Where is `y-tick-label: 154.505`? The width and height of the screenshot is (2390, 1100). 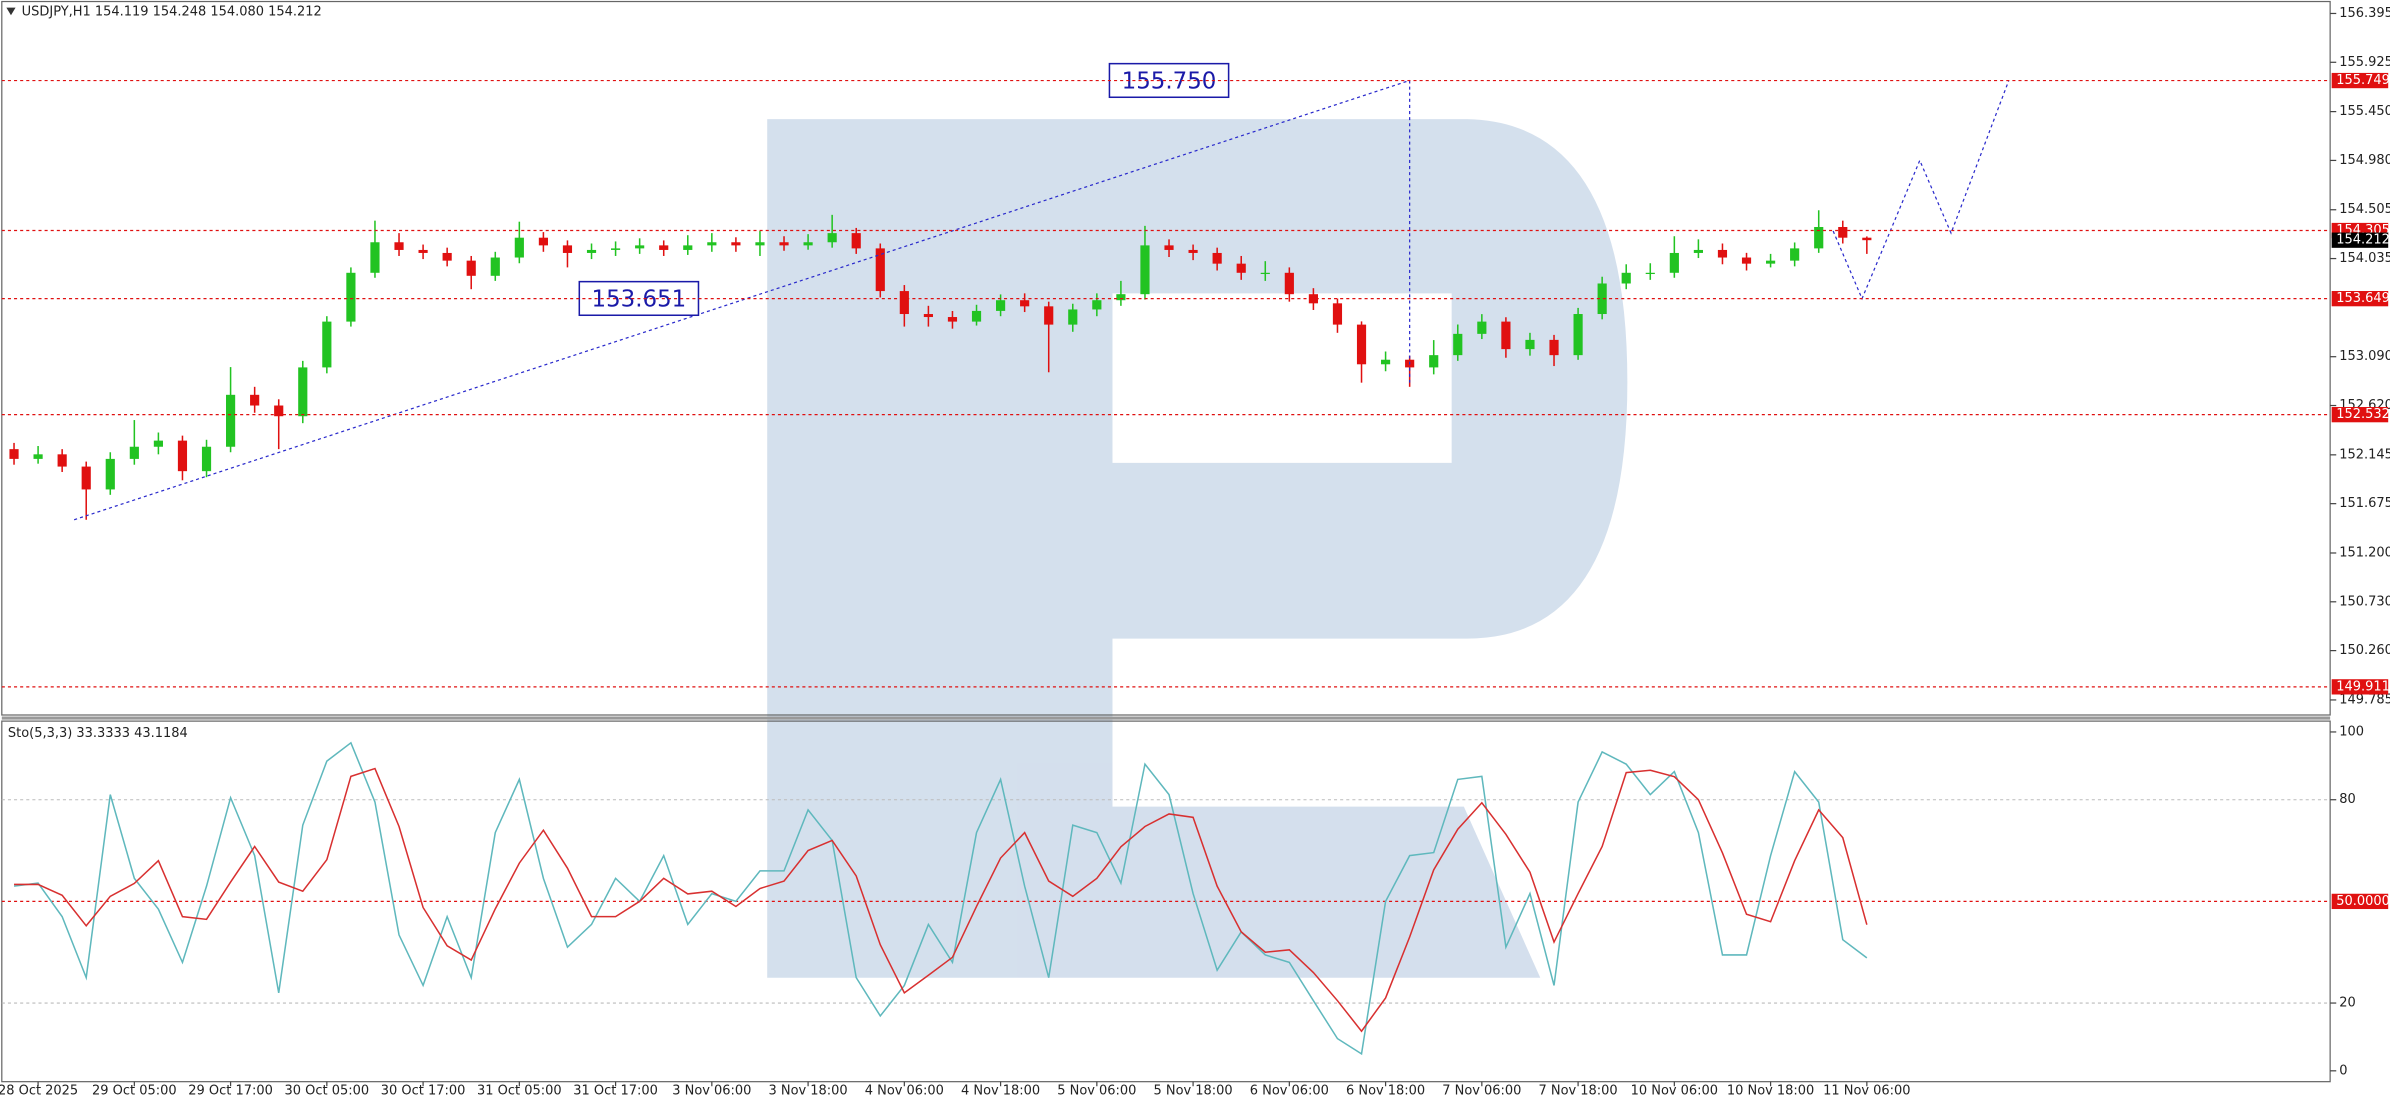 y-tick-label: 154.505 is located at coordinates (2364, 209).